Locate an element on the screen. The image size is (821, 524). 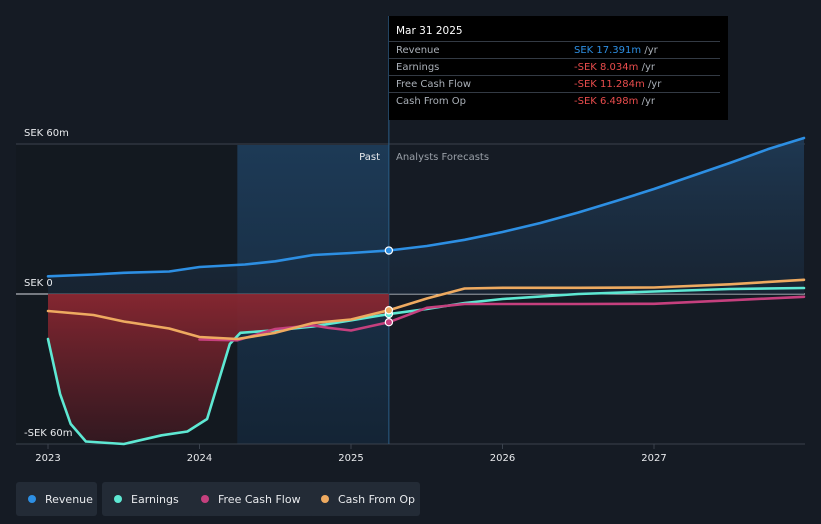
free-cash-flow-marker is located at coordinates (389, 322).